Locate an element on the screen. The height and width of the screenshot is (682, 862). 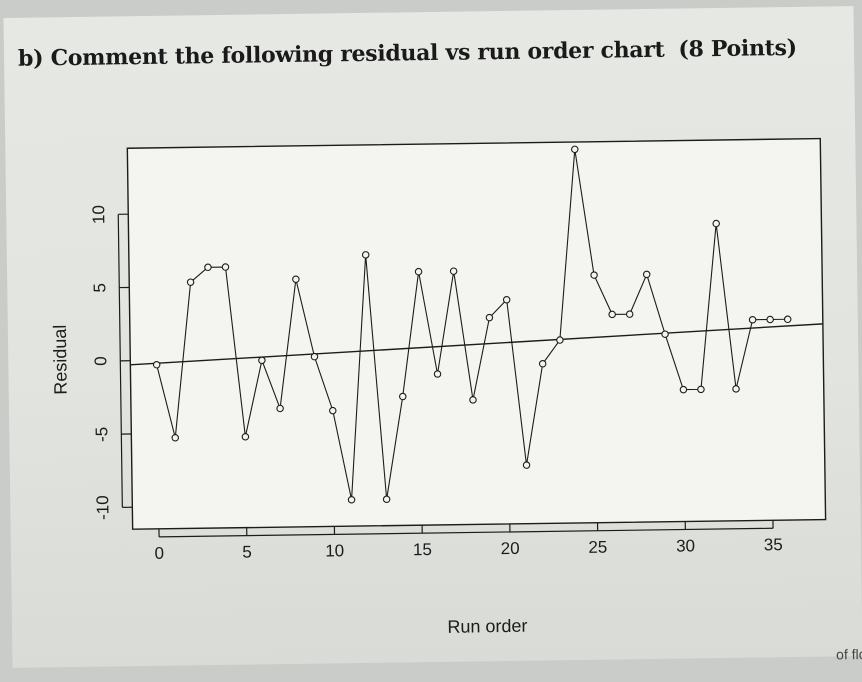
y-tick-label: -10 is located at coordinates (102, 507).